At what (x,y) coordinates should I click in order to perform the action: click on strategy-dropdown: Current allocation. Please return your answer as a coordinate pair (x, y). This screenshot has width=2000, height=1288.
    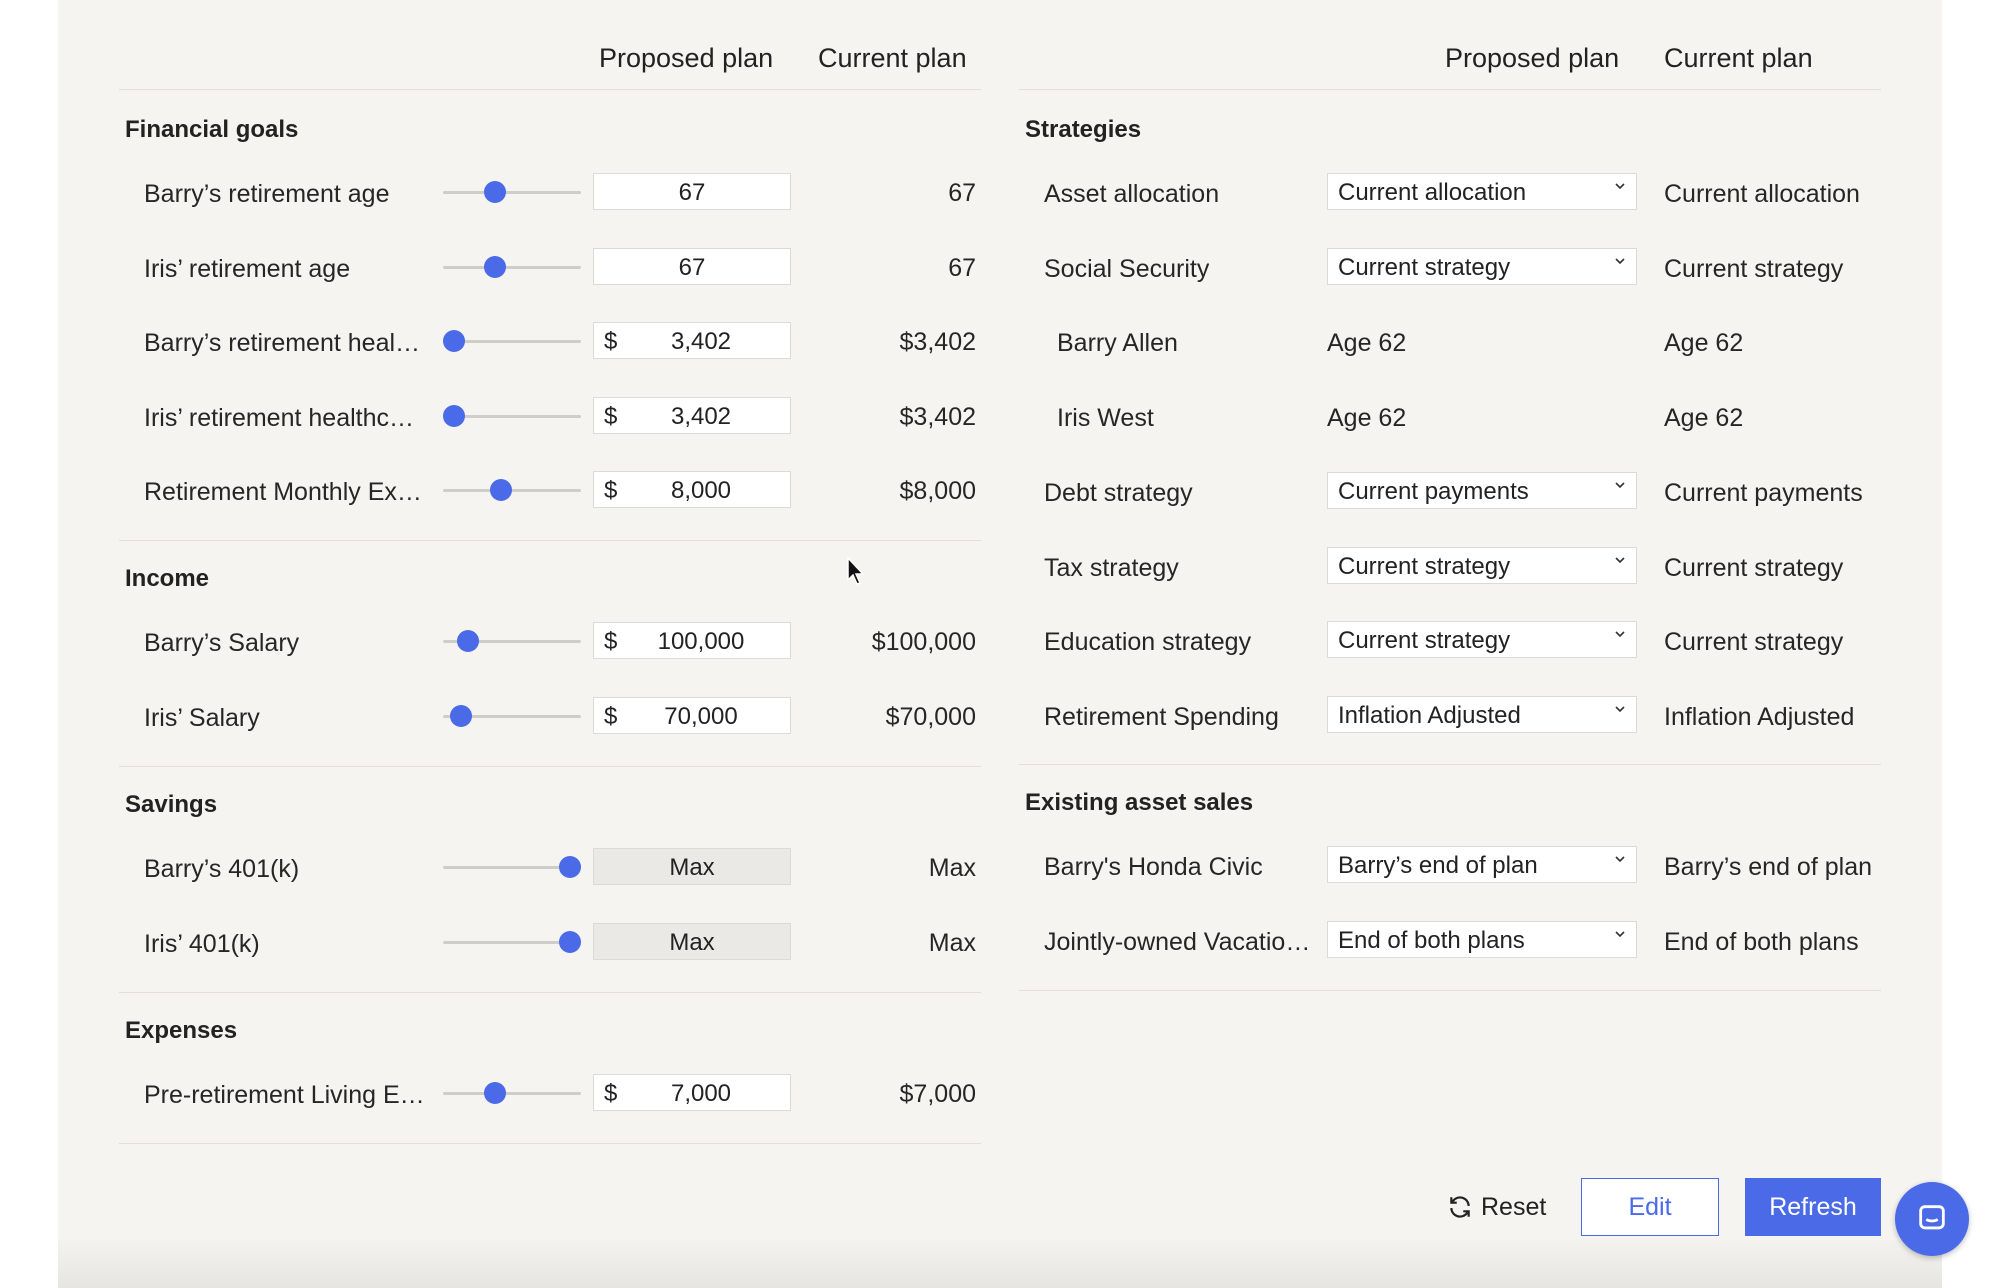
    Looking at the image, I should click on (1482, 191).